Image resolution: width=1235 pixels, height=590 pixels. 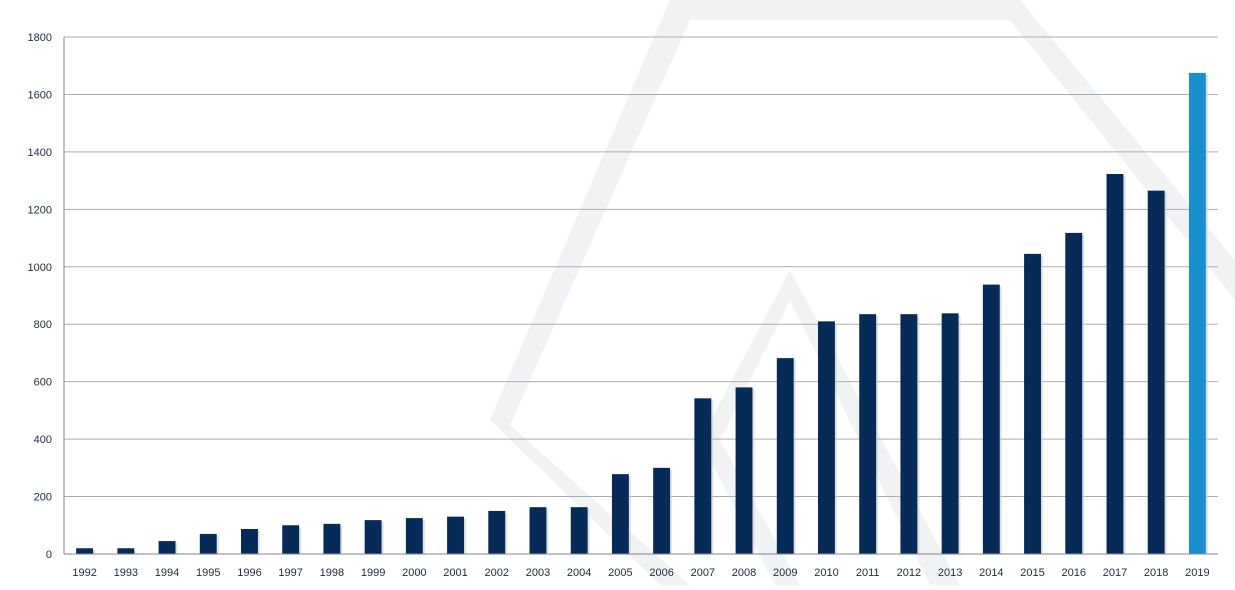 I want to click on x-tick-label: 2017, so click(x=1115, y=573).